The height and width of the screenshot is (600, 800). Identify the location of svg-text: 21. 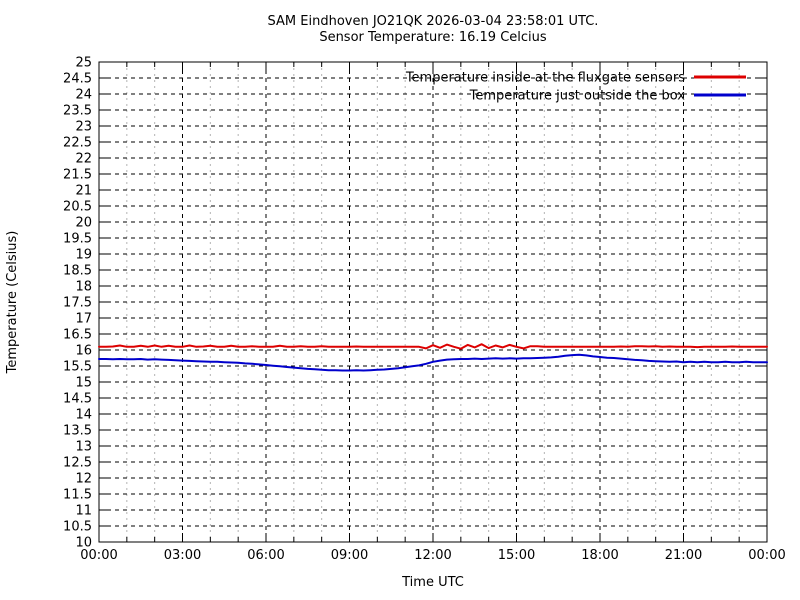
(83, 191).